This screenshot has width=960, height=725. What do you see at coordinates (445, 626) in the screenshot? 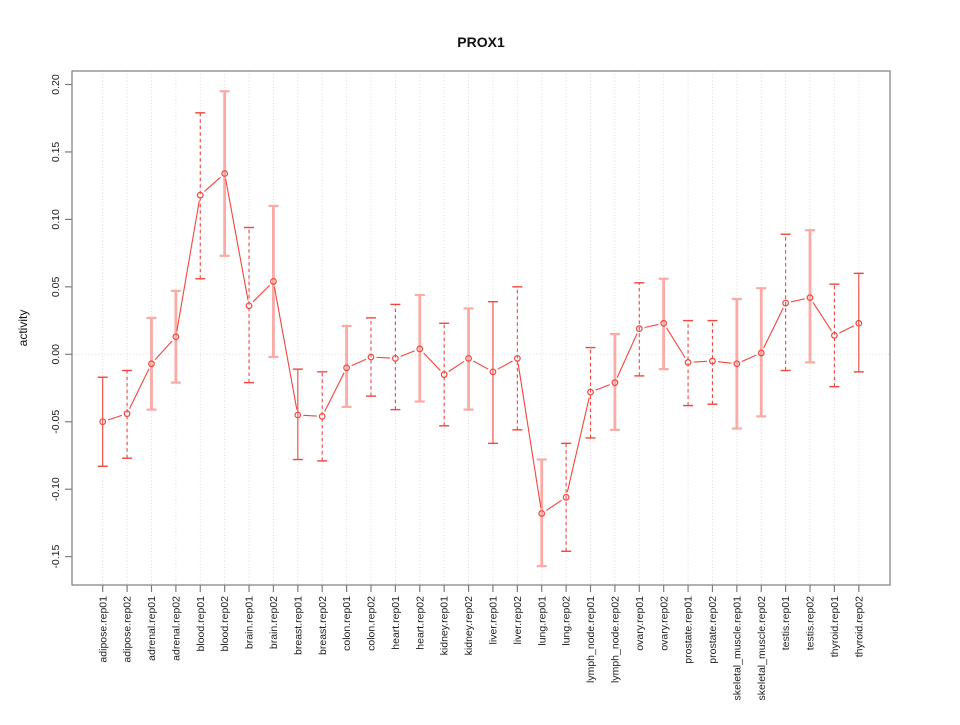
I see `x-tick-label: kidney.rep01` at bounding box center [445, 626].